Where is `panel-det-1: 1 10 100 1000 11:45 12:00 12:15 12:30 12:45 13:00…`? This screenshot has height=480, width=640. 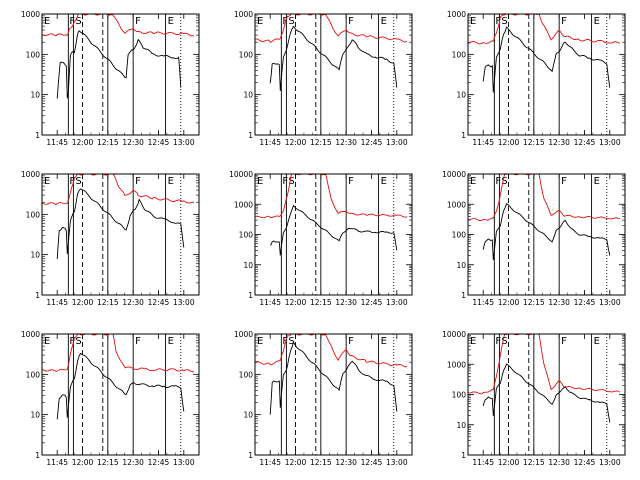 panel-det-1: 1 10 100 1000 11:45 12:00 12:15 12:30 12:45 13:00… is located at coordinates (110, 78).